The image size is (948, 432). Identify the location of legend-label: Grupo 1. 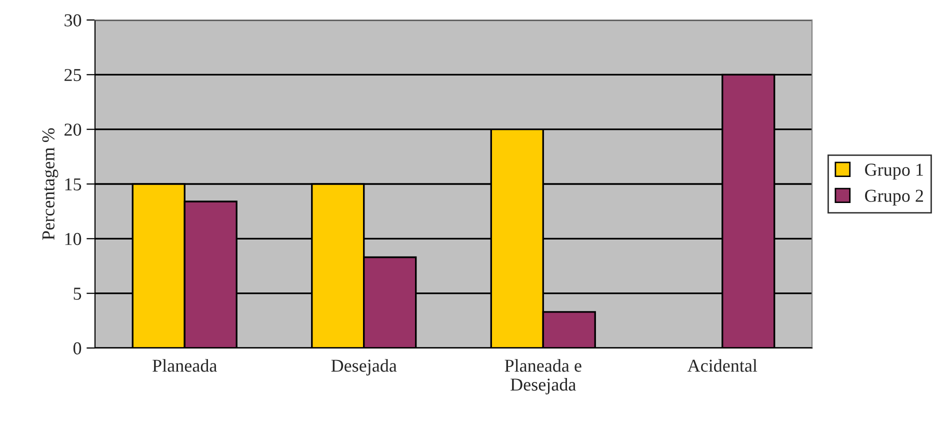
(894, 172).